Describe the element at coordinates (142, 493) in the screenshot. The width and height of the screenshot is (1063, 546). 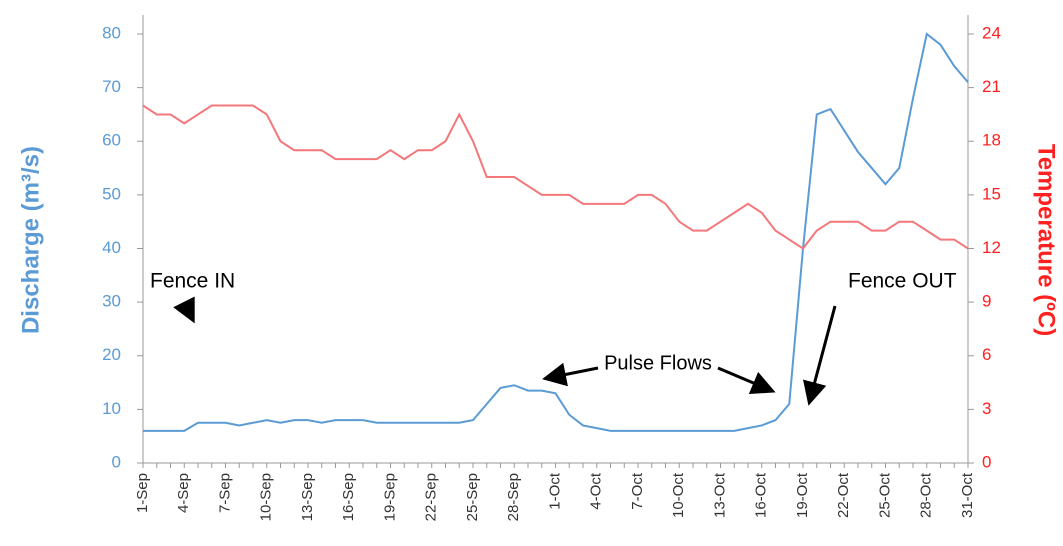
I see `x-tick-label: 1-Sep` at that location.